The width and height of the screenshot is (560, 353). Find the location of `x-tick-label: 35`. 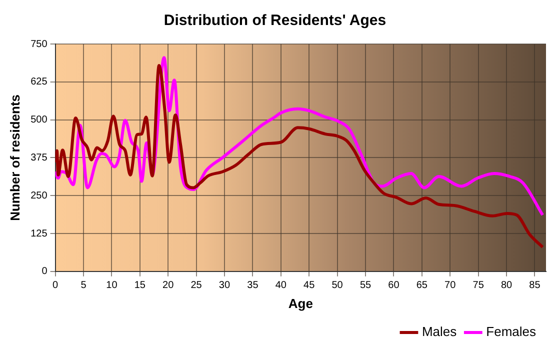

x-tick-label: 35 is located at coordinates (253, 286).